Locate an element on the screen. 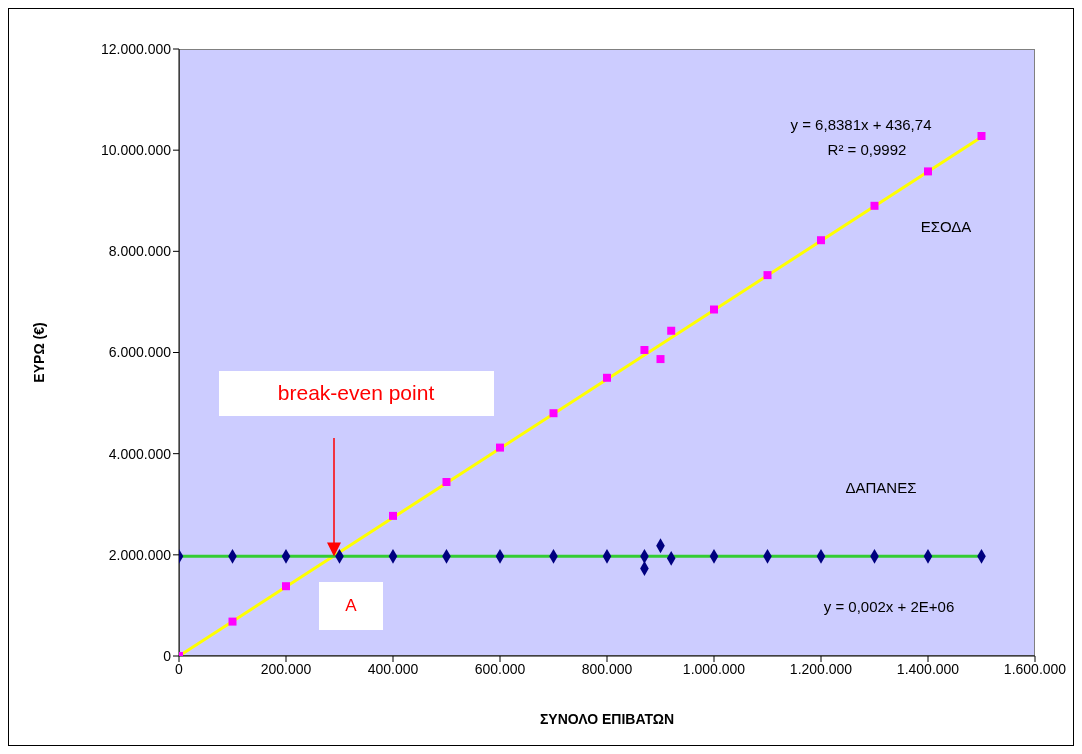 The image size is (1082, 754). annotation: break-even point is located at coordinates (356, 393).